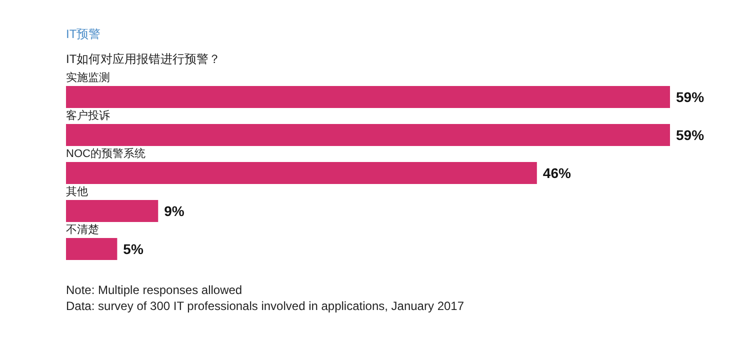 The width and height of the screenshot is (749, 347). What do you see at coordinates (106, 153) in the screenshot?
I see `y-tick-label: NOC的预警系统` at bounding box center [106, 153].